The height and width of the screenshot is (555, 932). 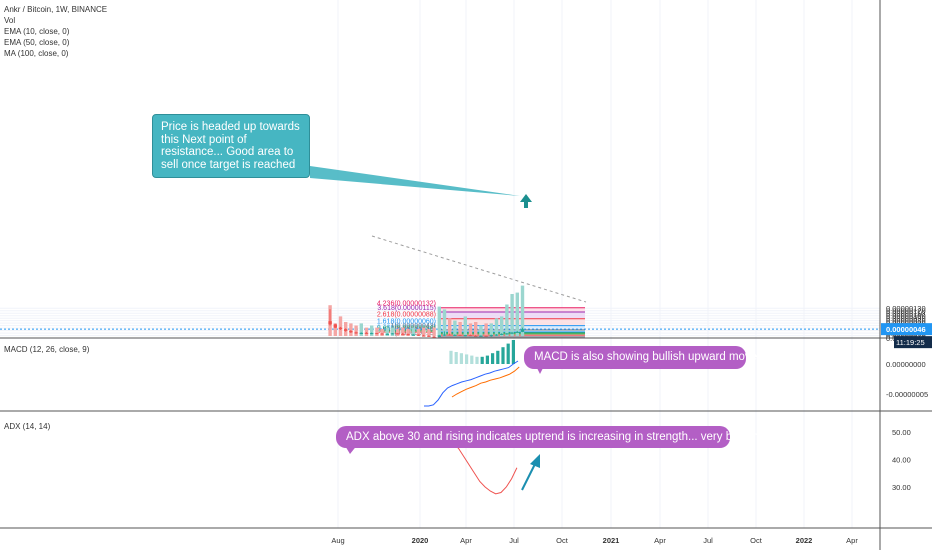 I want to click on adx-arrow-icon, so click(x=535, y=461).